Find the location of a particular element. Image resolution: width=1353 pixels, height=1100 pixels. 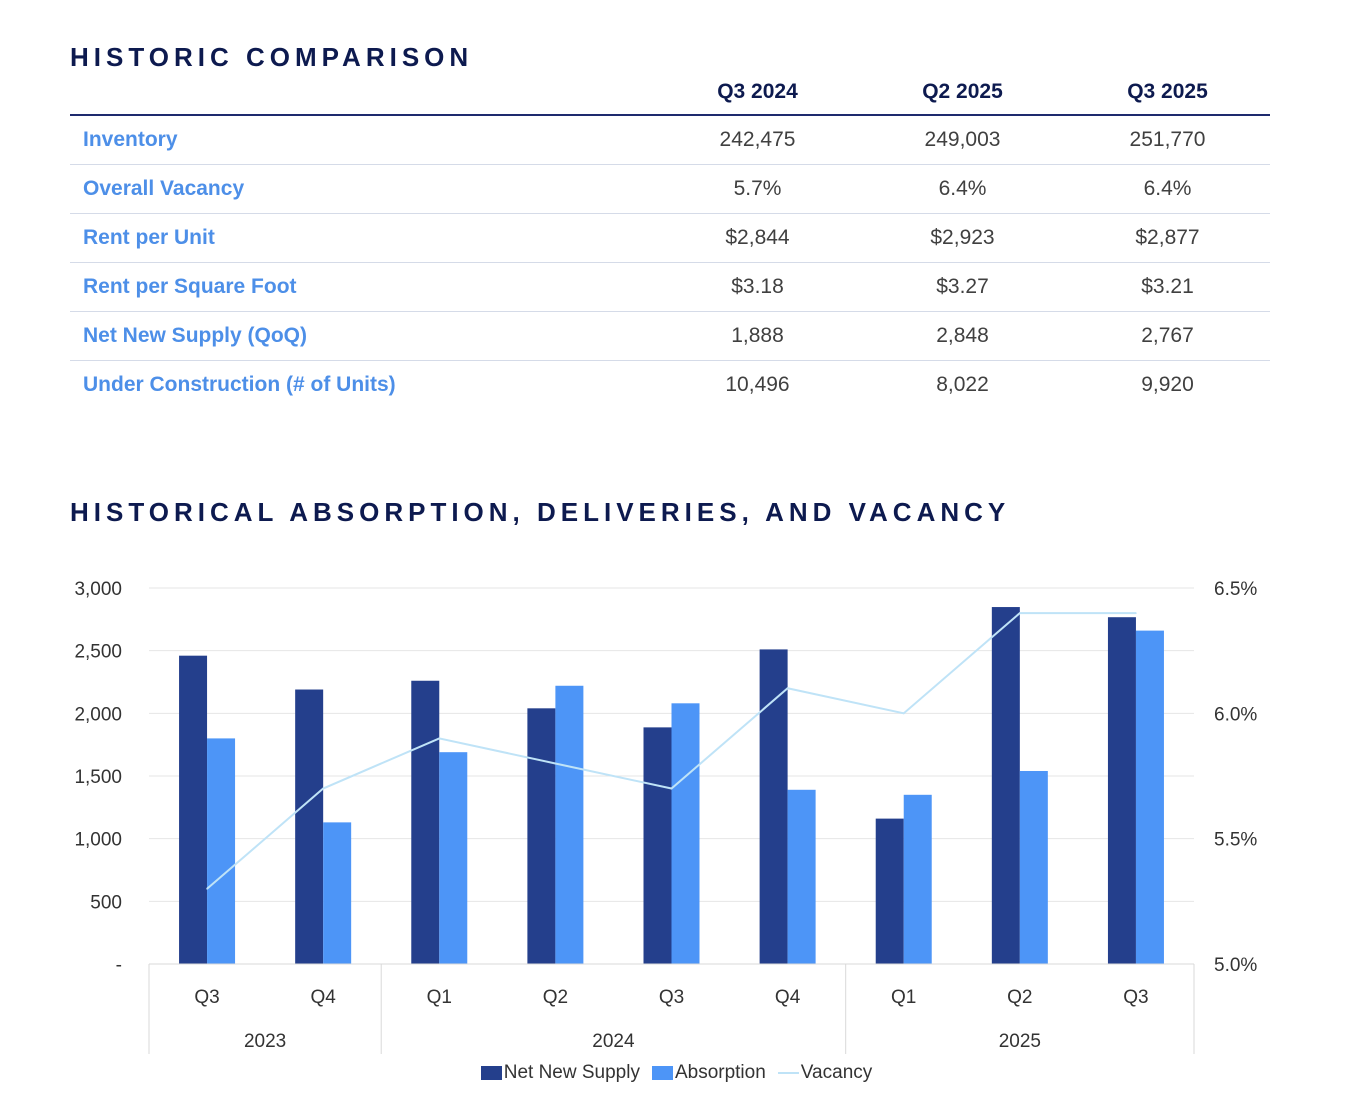

table-header-blank is located at coordinates (362, 93).